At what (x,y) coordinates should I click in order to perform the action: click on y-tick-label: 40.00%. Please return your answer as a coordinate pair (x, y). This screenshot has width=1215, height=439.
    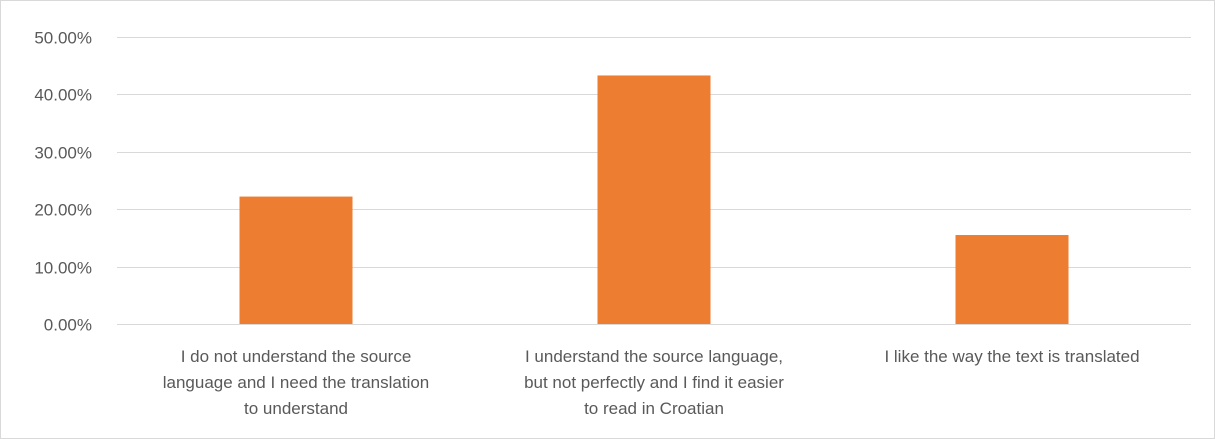
    Looking at the image, I should click on (63, 95).